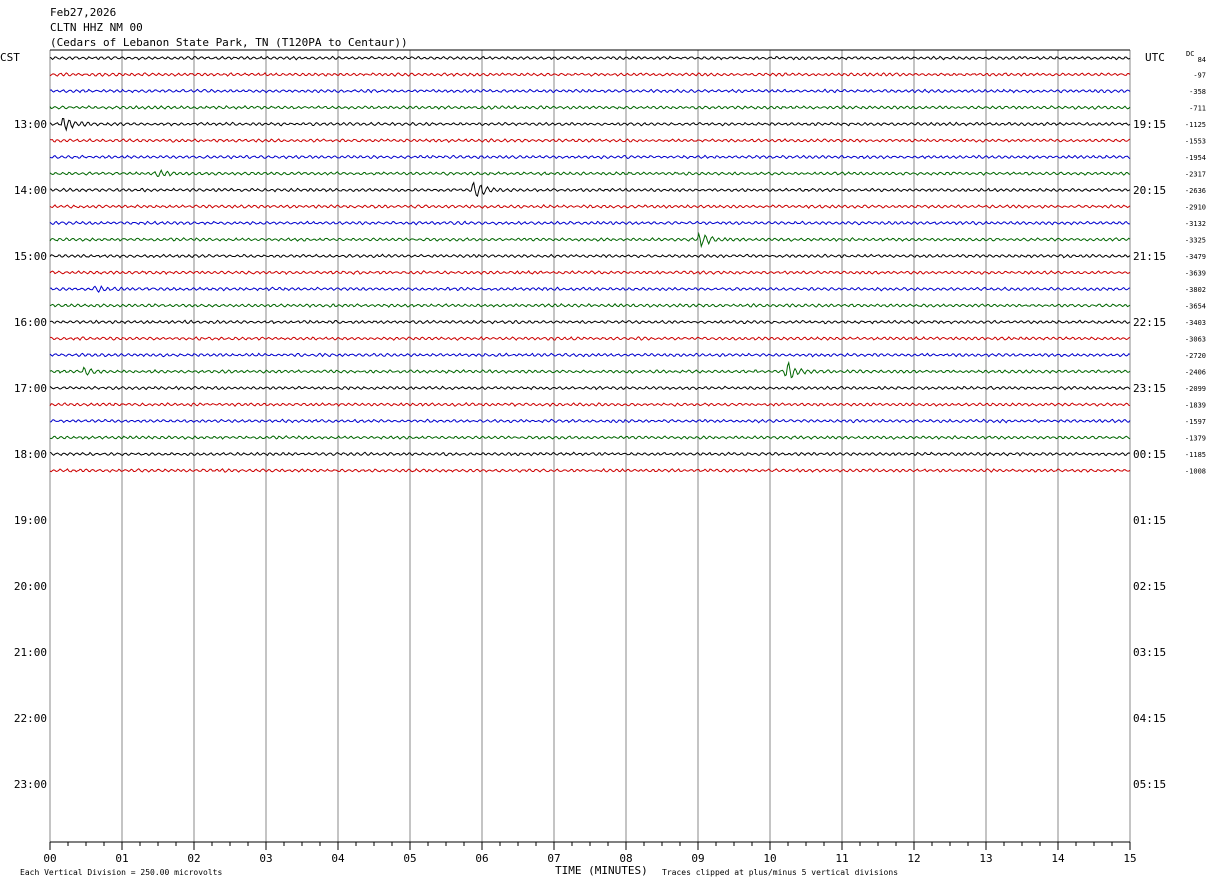  What do you see at coordinates (1149, 388) in the screenshot?
I see `right-hour-label: 23:15` at bounding box center [1149, 388].